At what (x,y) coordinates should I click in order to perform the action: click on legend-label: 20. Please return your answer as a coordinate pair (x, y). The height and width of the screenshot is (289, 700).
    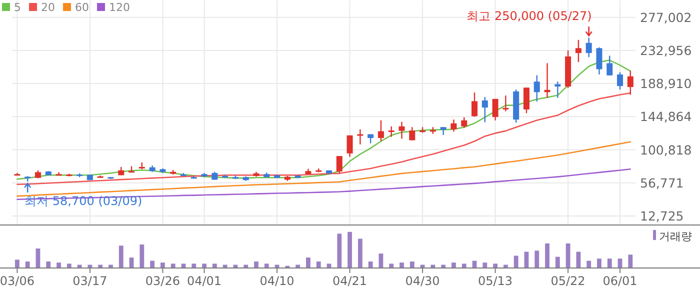
    Looking at the image, I should click on (48, 7).